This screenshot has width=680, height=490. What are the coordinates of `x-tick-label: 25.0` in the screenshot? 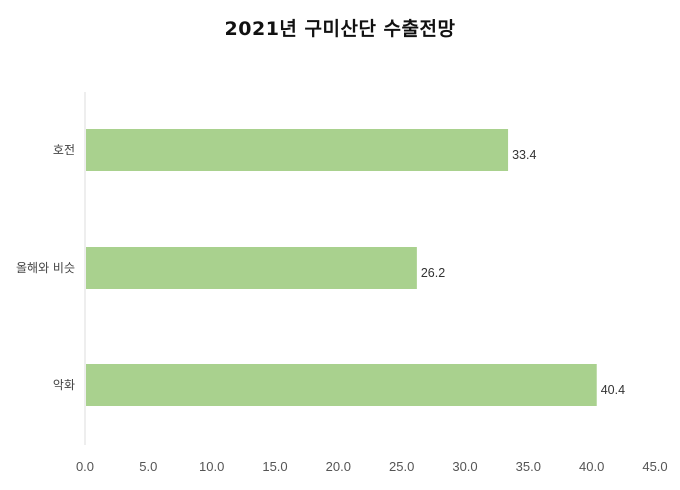 It's located at (401, 466).